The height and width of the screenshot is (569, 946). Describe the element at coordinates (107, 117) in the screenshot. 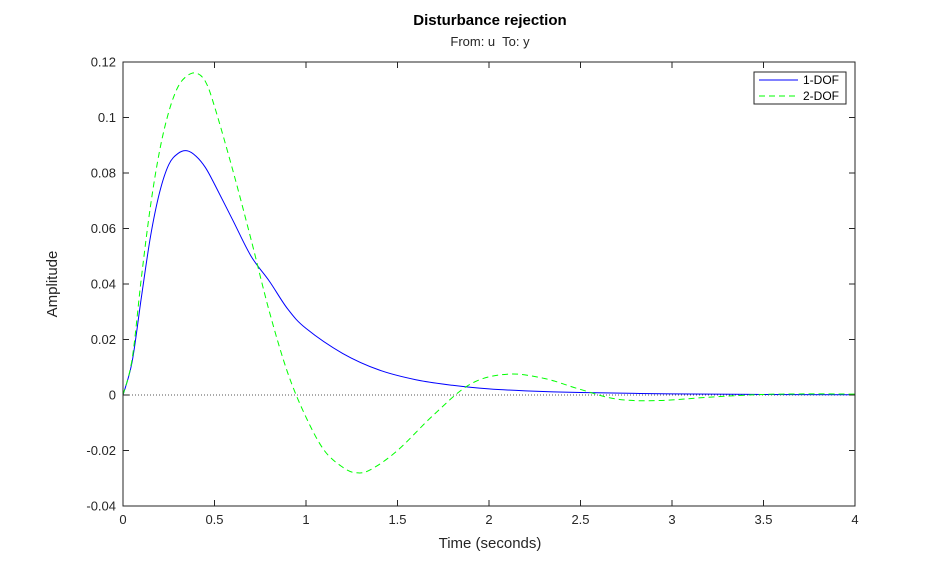

I see `y-tick-label: 0.1` at that location.